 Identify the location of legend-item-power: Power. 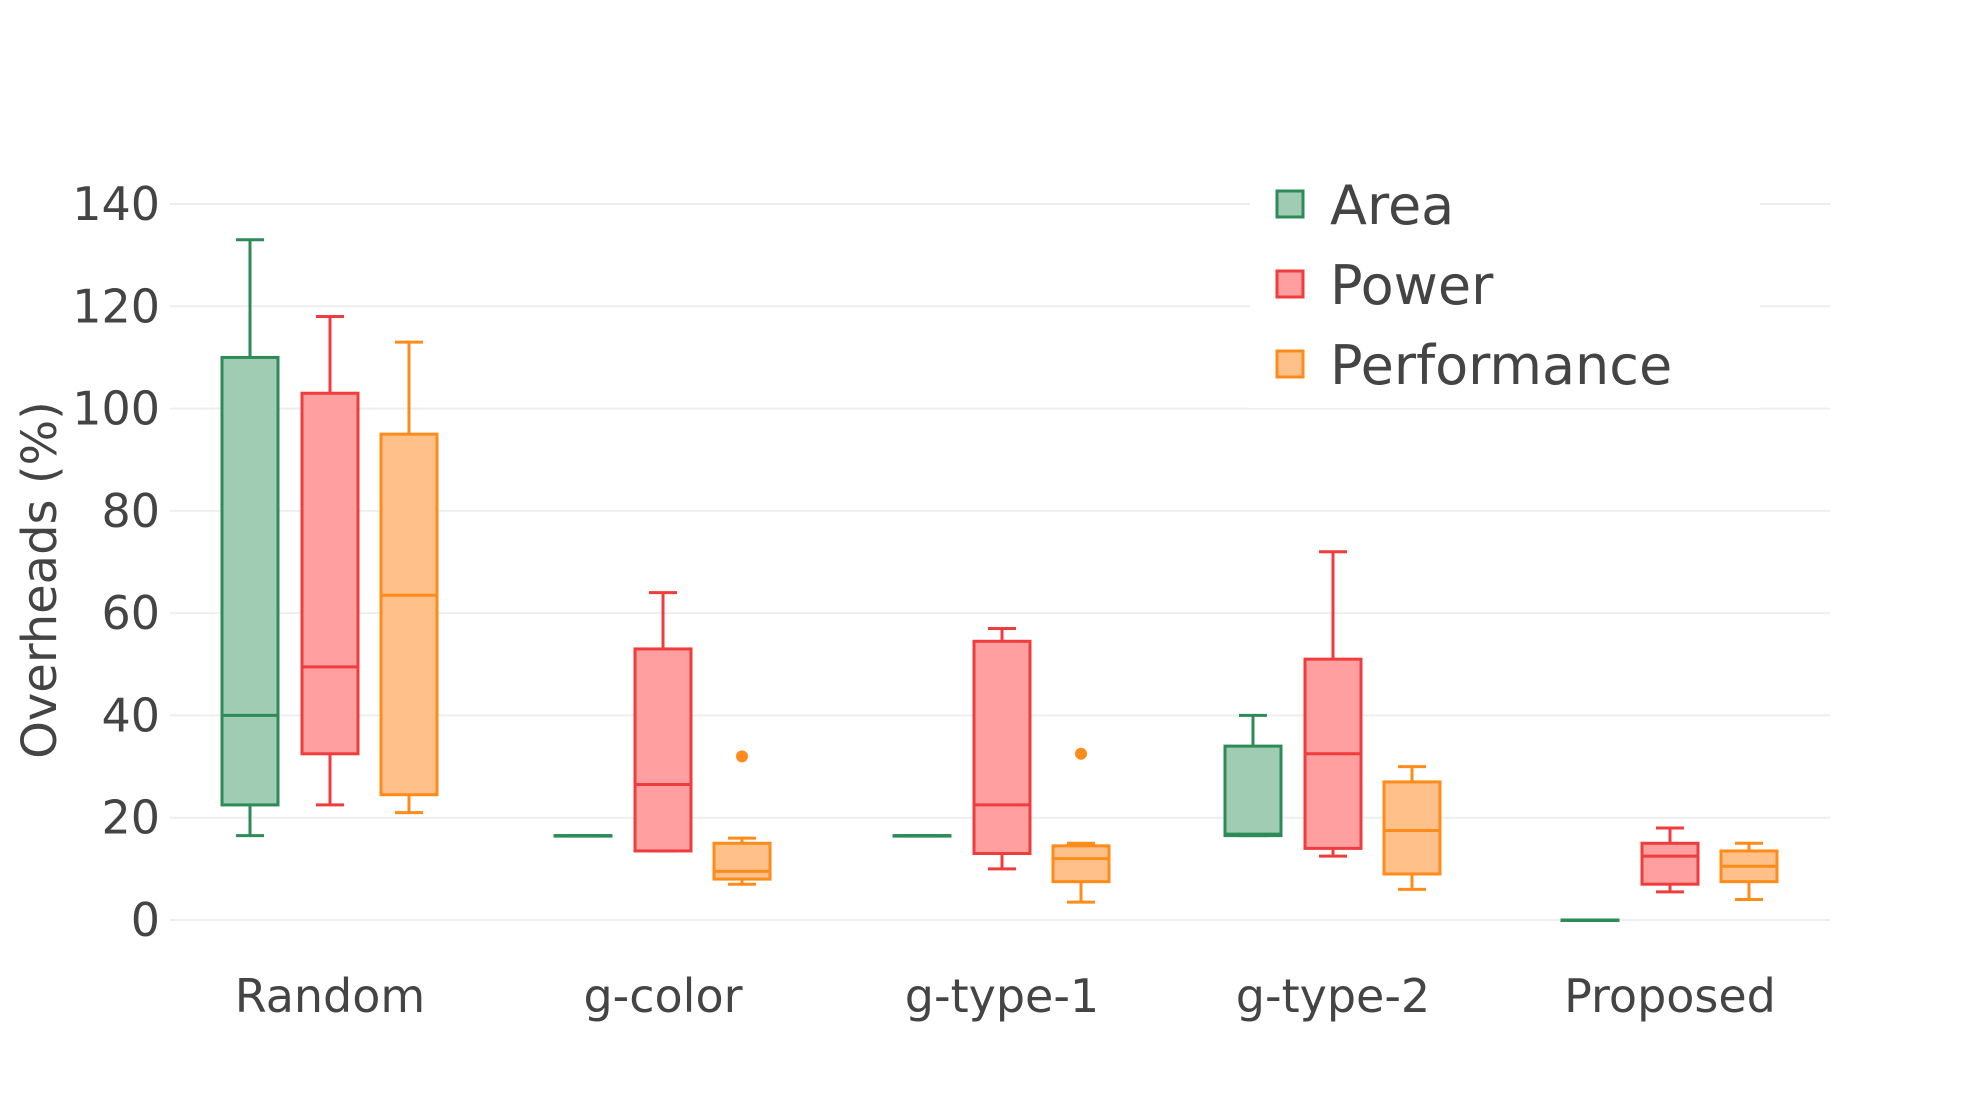
(1384, 285).